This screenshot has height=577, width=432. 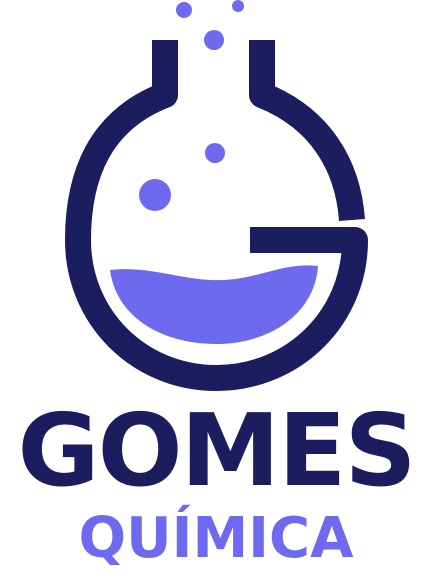 I want to click on brand-subtitle: QUÍMICA, so click(x=216, y=538).